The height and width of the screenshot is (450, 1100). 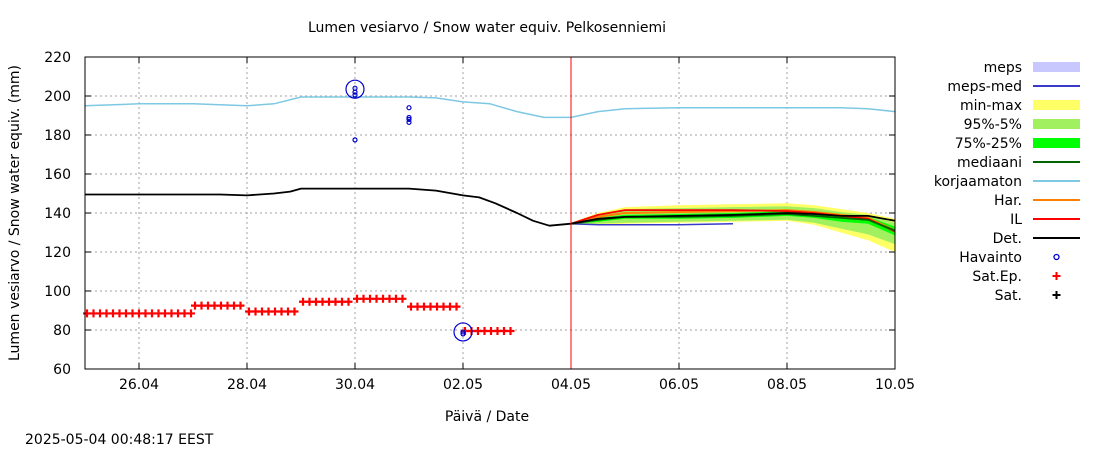 I want to click on y-tick-label: 160, so click(x=57, y=175).